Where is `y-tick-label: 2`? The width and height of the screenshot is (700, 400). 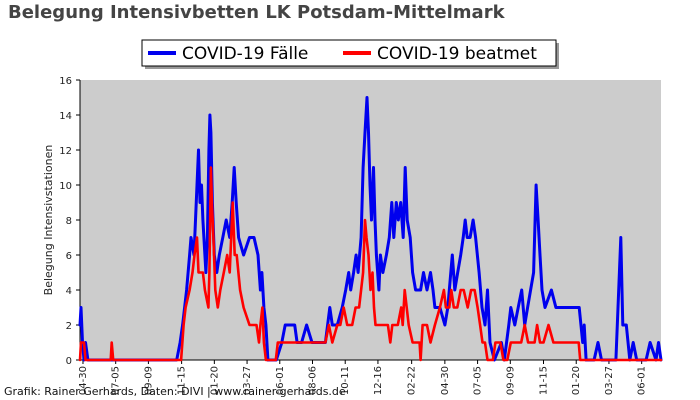 y-tick-label: 2 is located at coordinates (69, 326).